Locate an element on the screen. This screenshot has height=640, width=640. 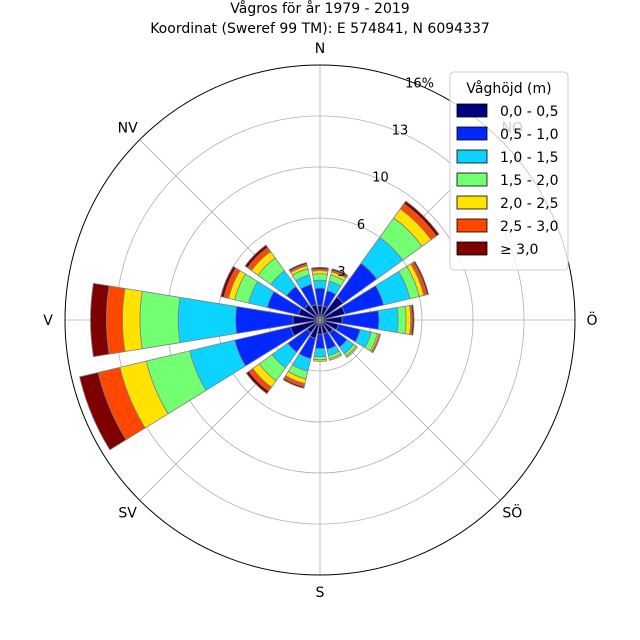
legend-label: 2,0 - 2,5 is located at coordinates (529, 204).